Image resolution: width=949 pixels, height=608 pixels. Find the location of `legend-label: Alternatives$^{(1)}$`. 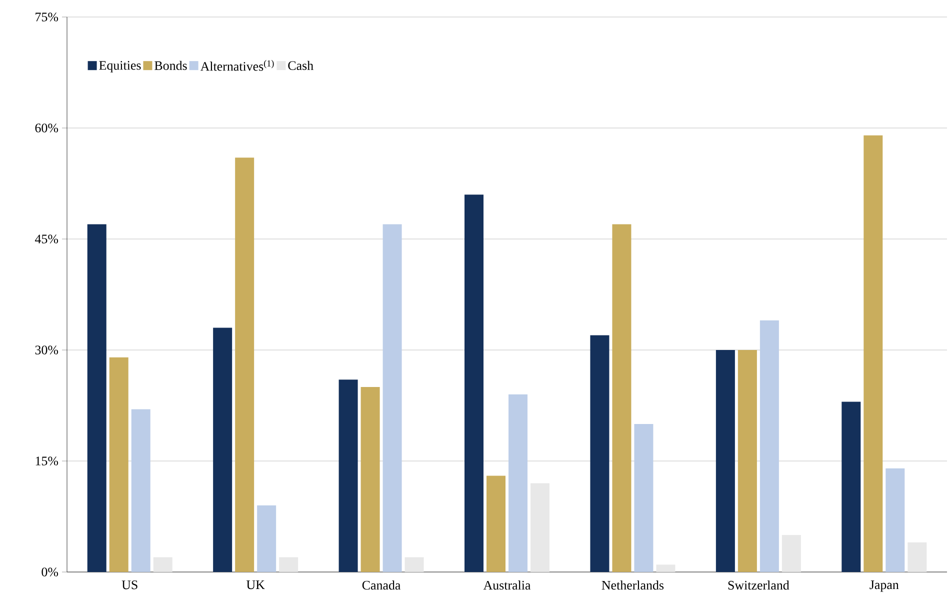

legend-label: Alternatives$^{(1)}$ is located at coordinates (237, 65).